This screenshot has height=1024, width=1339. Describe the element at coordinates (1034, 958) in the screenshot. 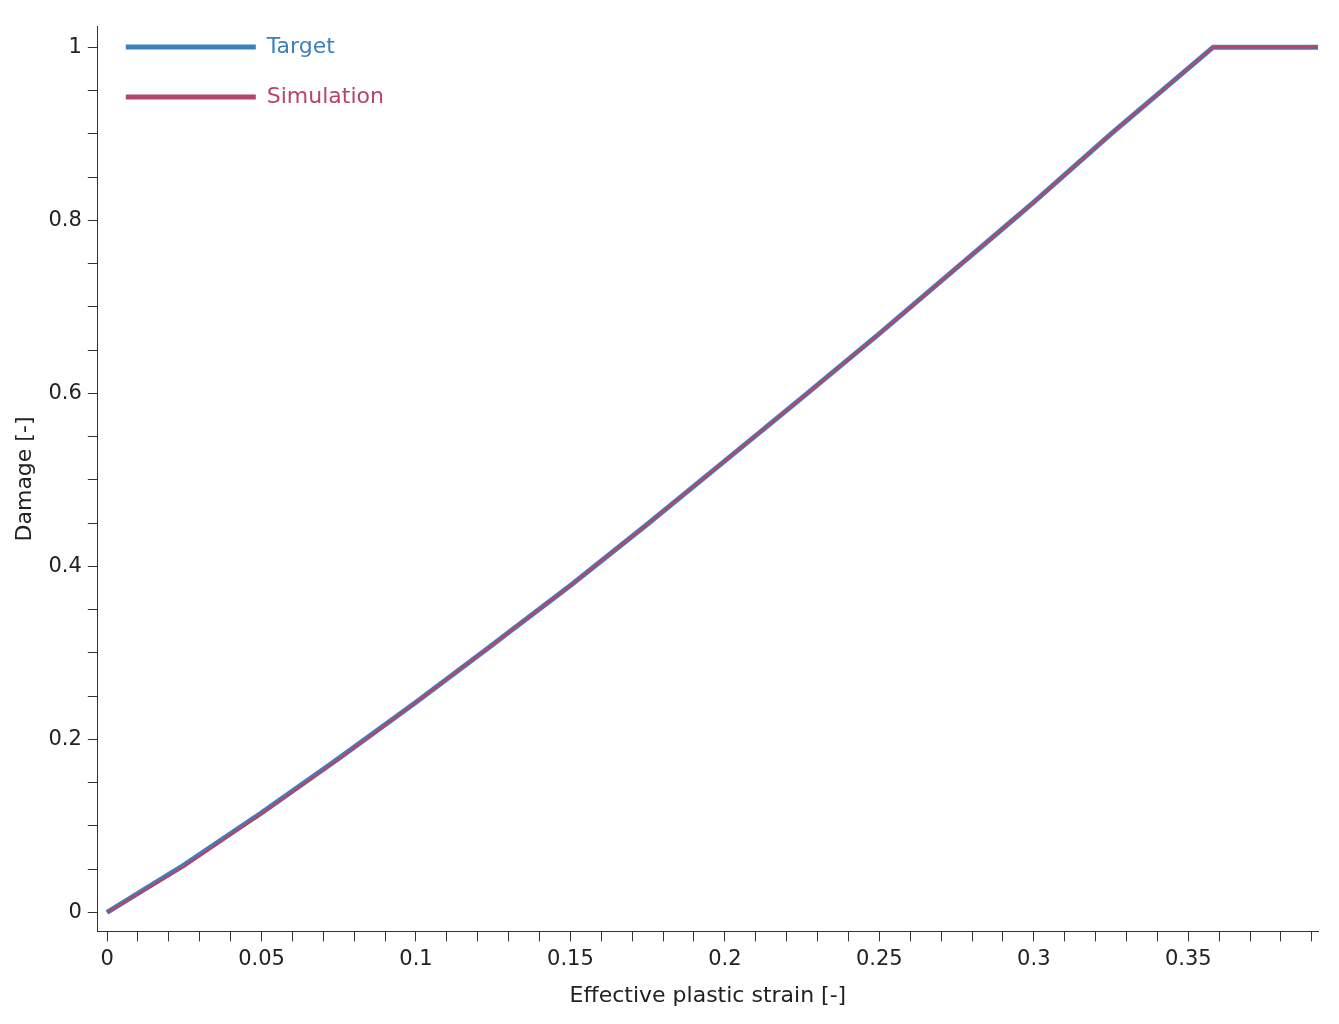

I see `x-tick-label: 0.3` at that location.